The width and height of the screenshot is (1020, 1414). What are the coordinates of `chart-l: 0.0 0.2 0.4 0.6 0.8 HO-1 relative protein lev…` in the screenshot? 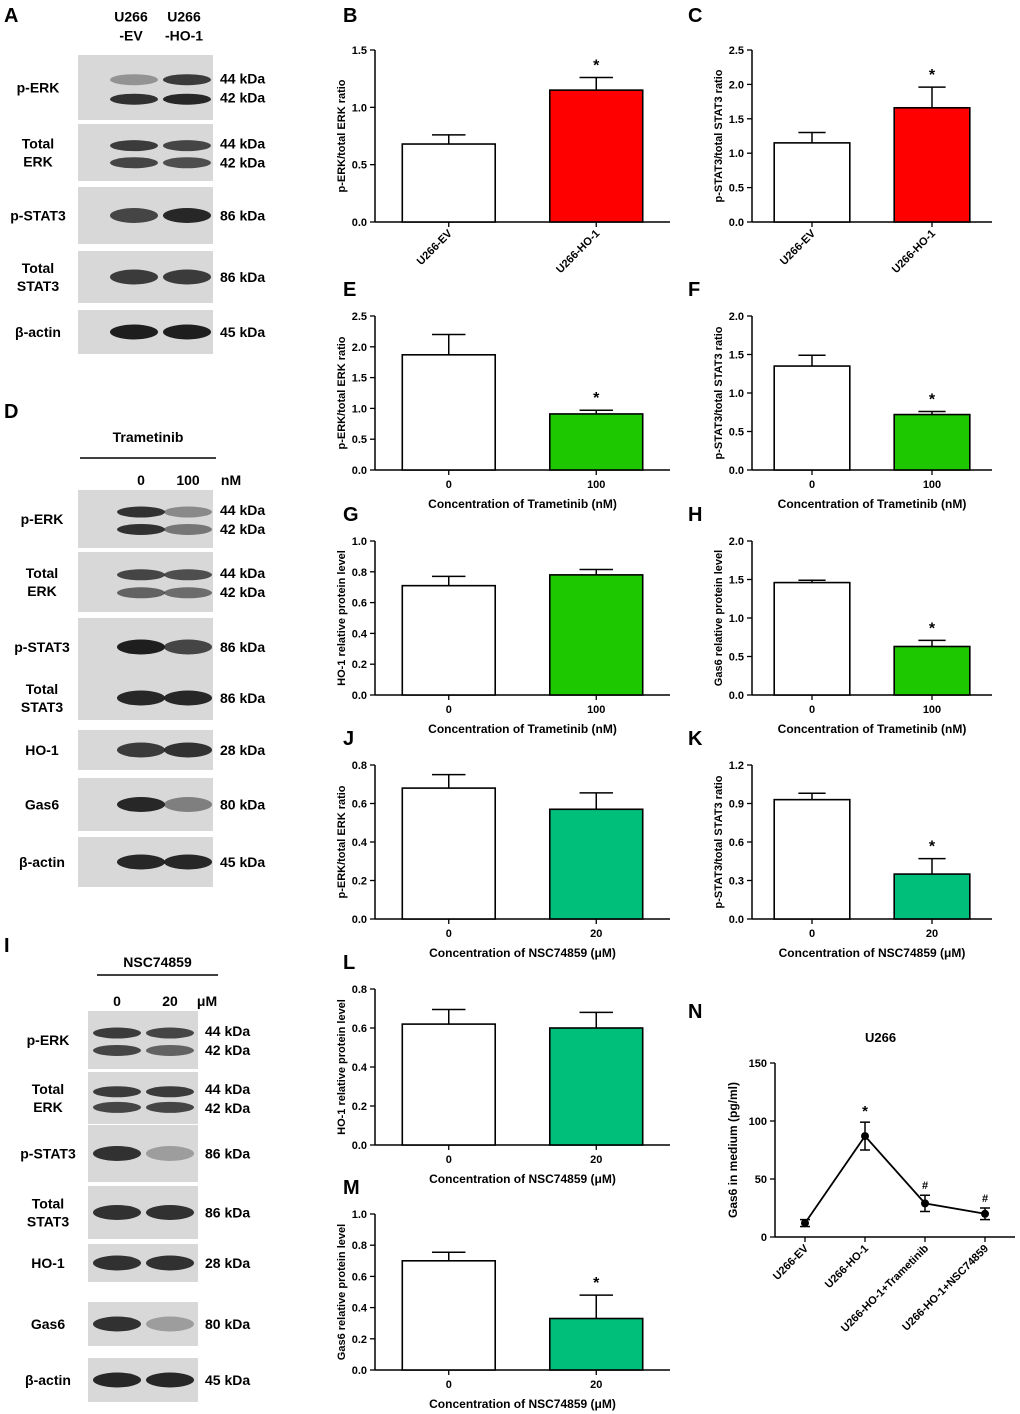 It's located at (503, 1085).